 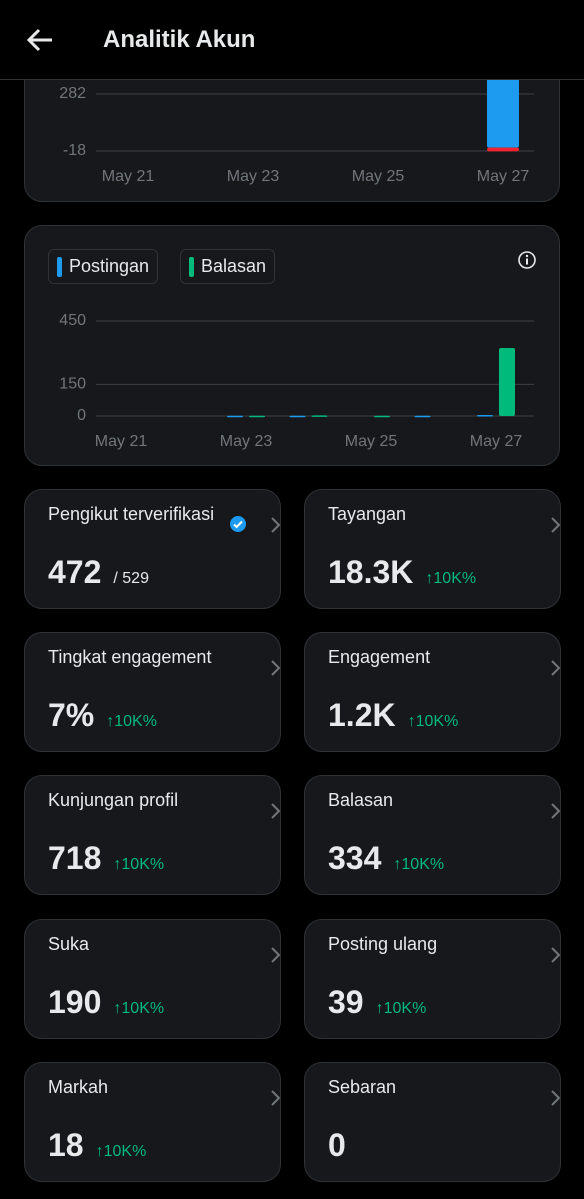 I want to click on x-tick-label: May 23, so click(x=253, y=176).